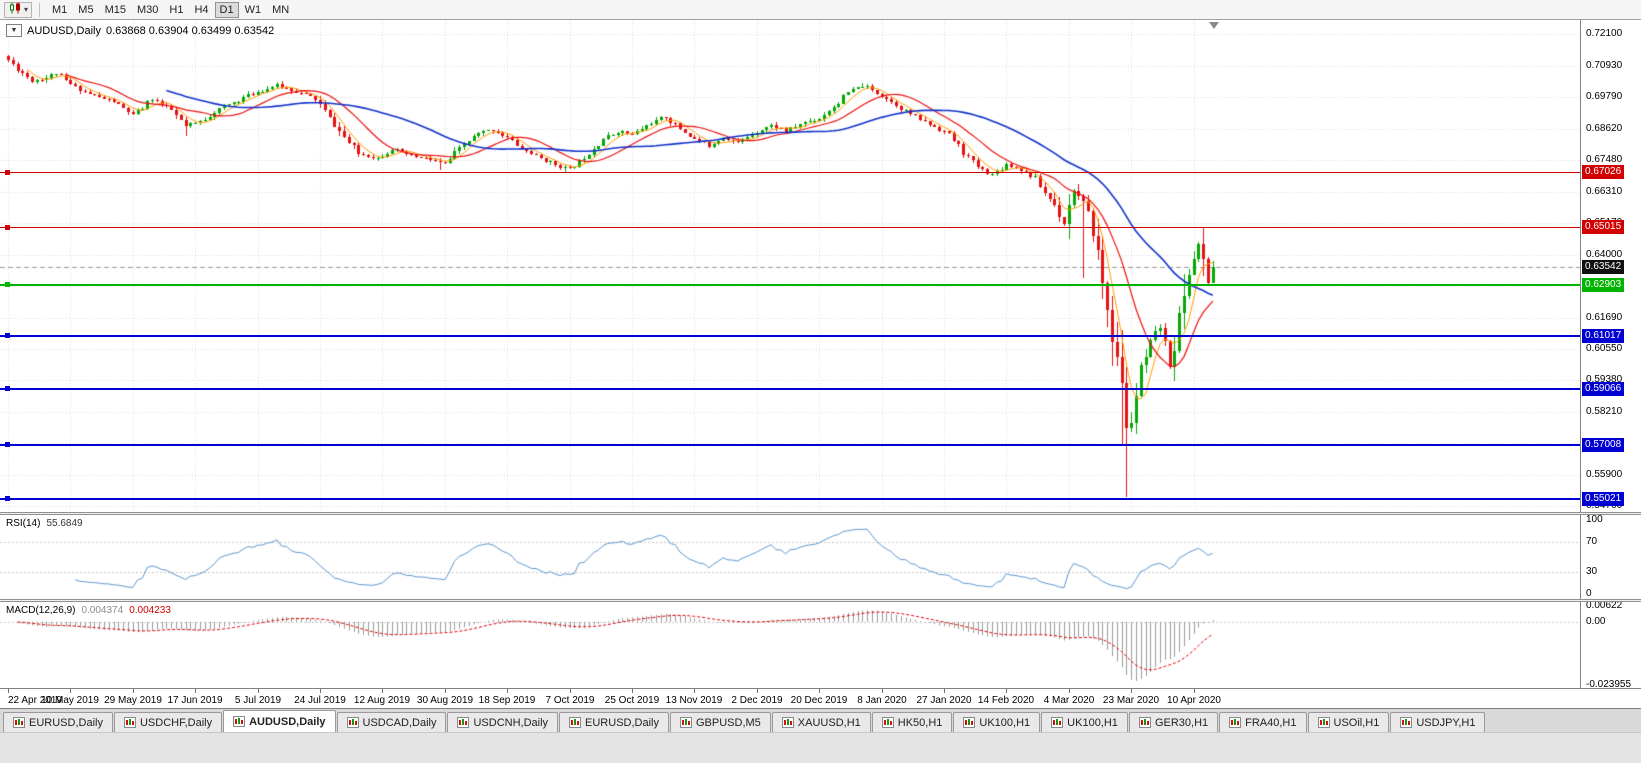 This screenshot has height=763, width=1641. What do you see at coordinates (757, 700) in the screenshot?
I see `date-label: 2 Dec 2019` at bounding box center [757, 700].